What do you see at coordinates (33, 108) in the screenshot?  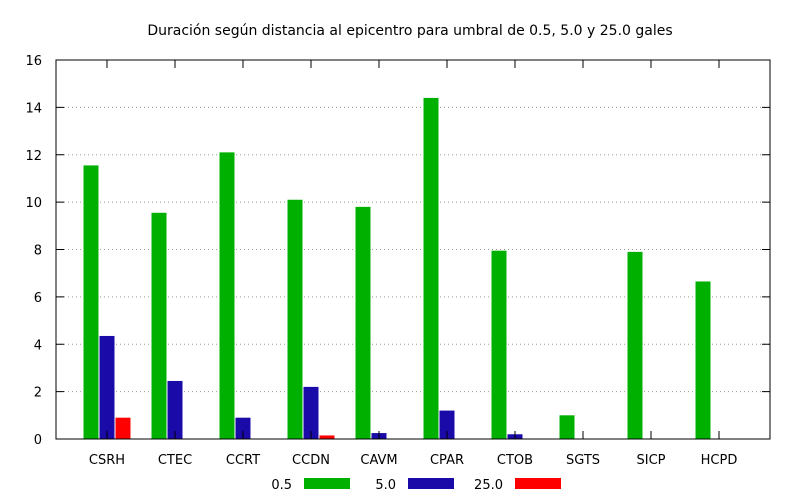 I see `y-tick-label: 14` at bounding box center [33, 108].